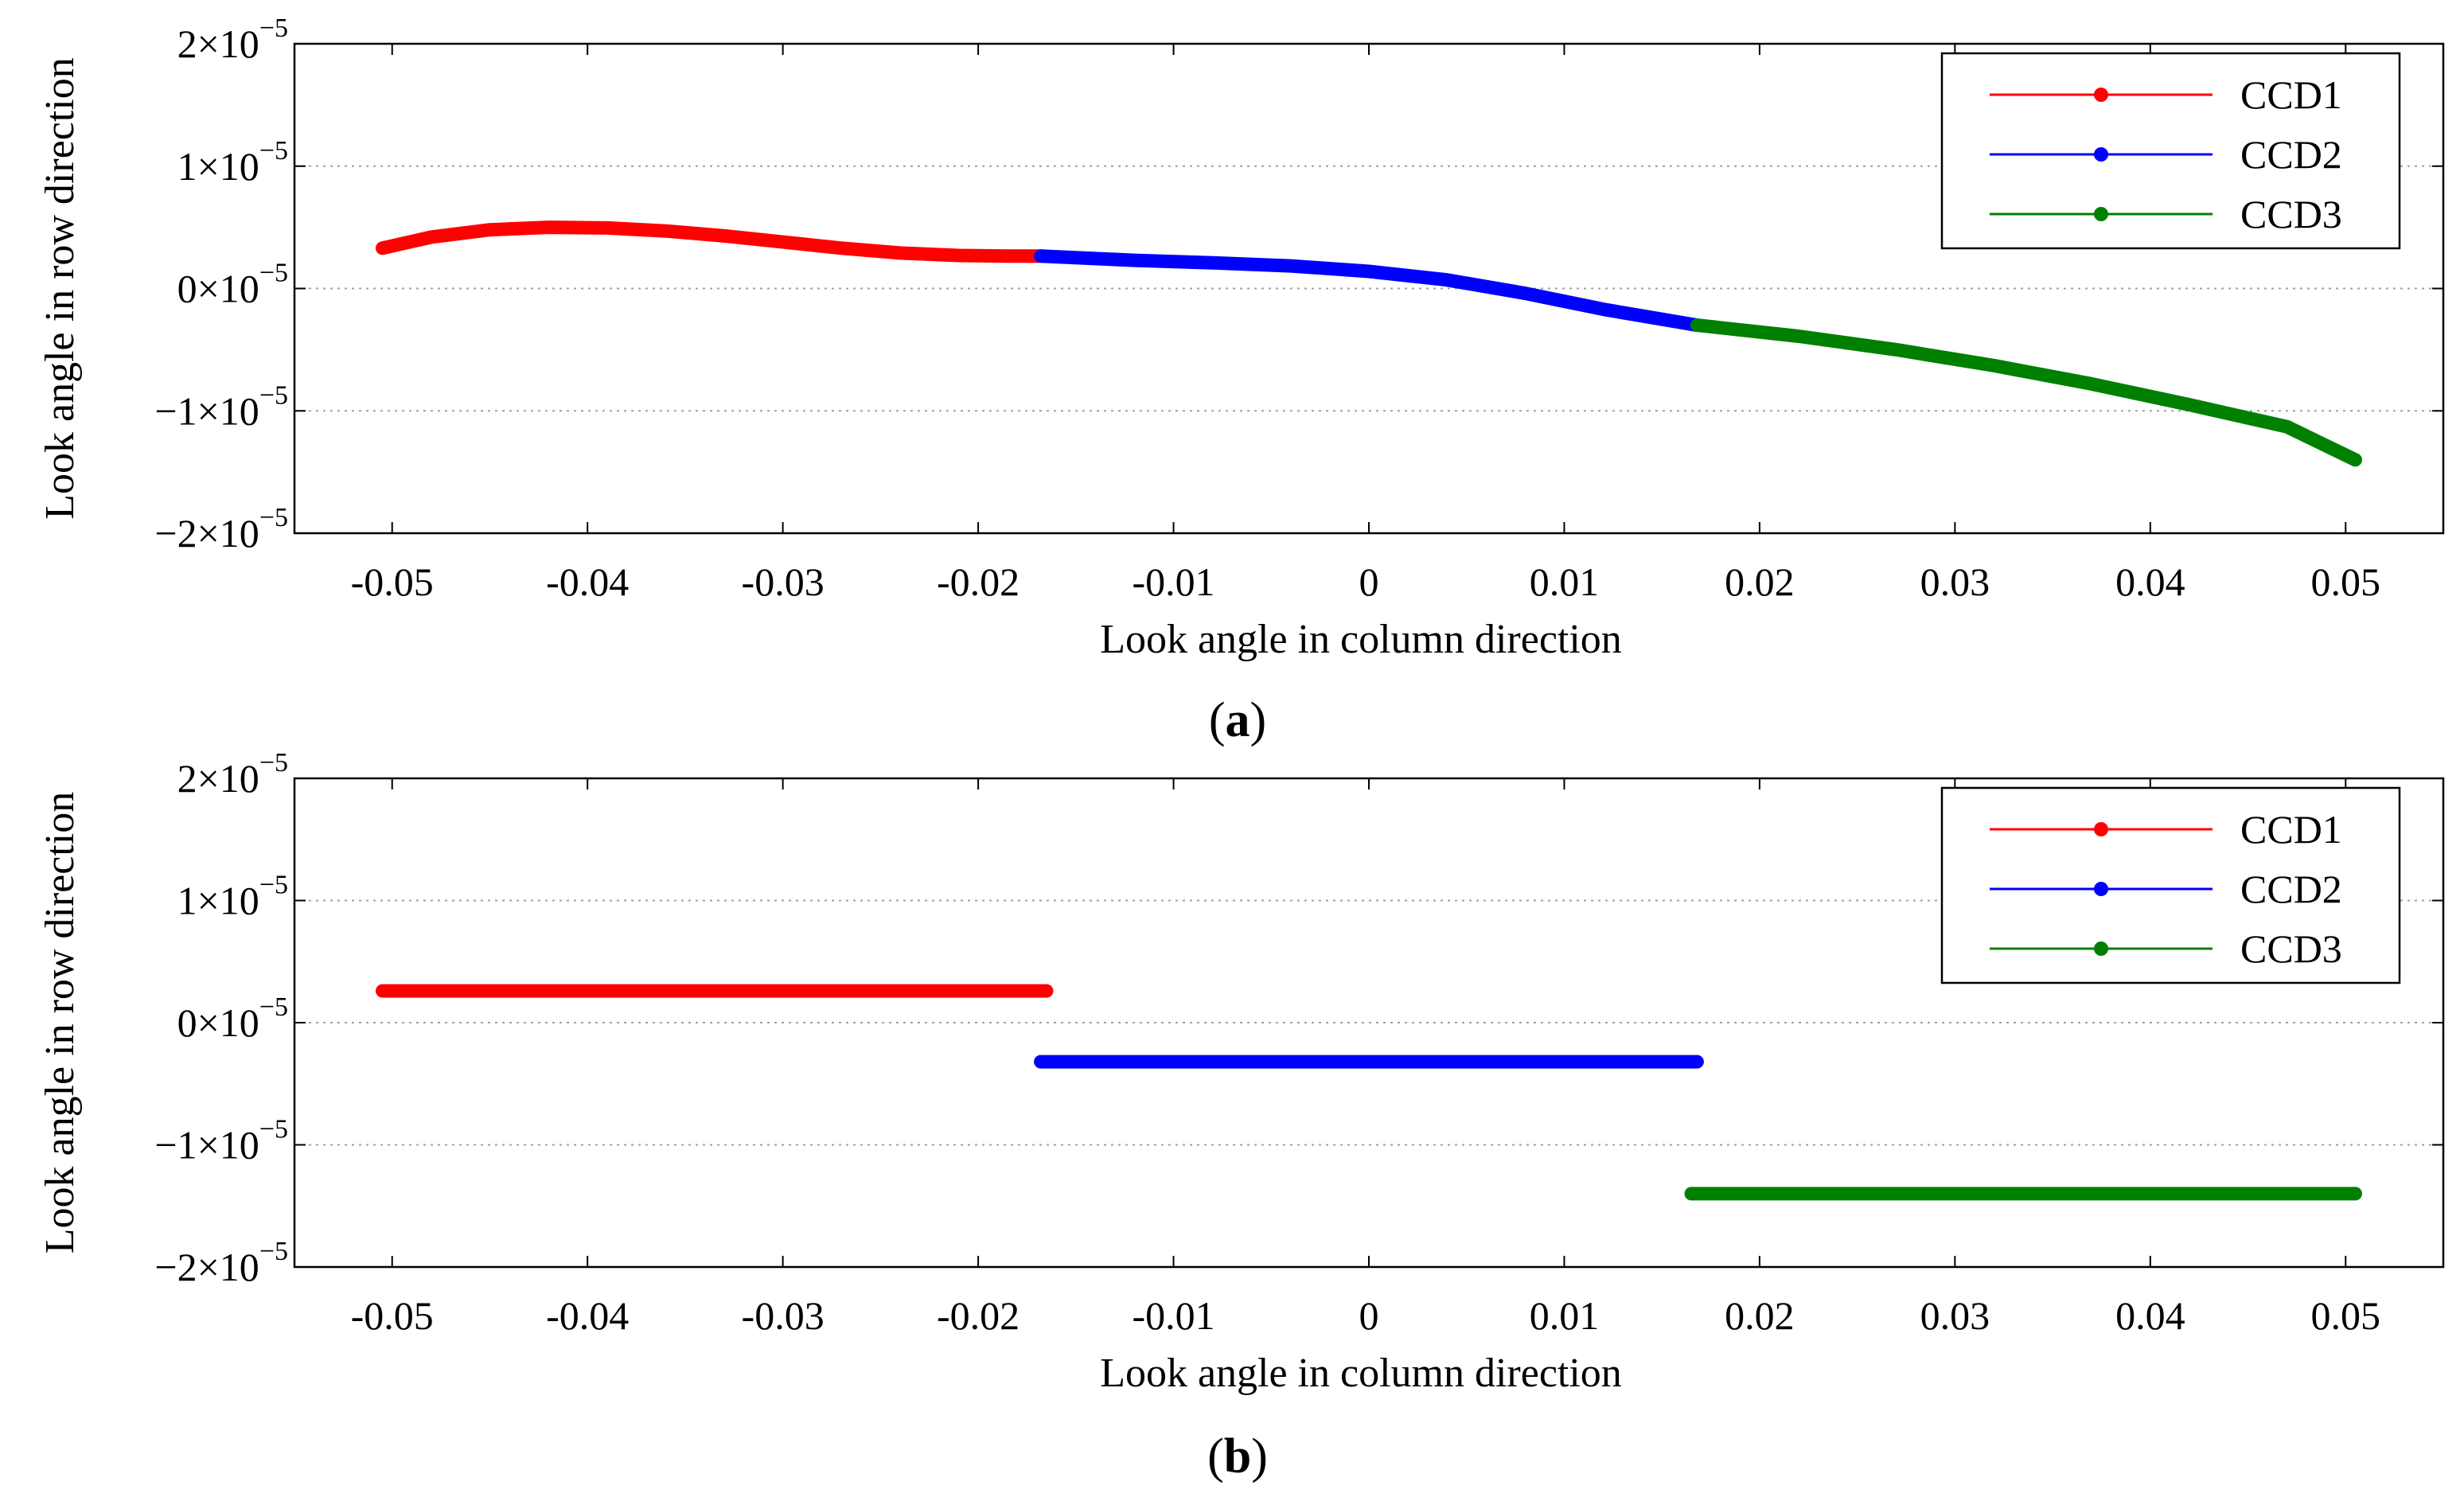 This screenshot has width=2464, height=1497. What do you see at coordinates (712, 241) in the screenshot?
I see `series-line-ccd1` at bounding box center [712, 241].